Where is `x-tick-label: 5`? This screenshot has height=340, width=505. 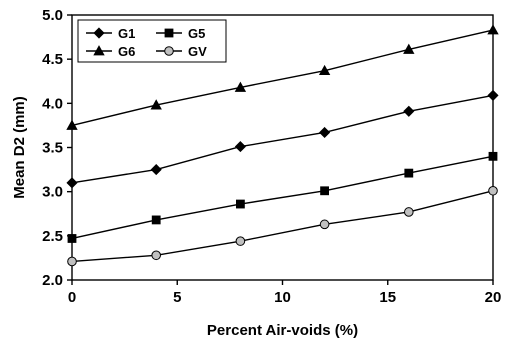 x-tick-label: 5 is located at coordinates (177, 297).